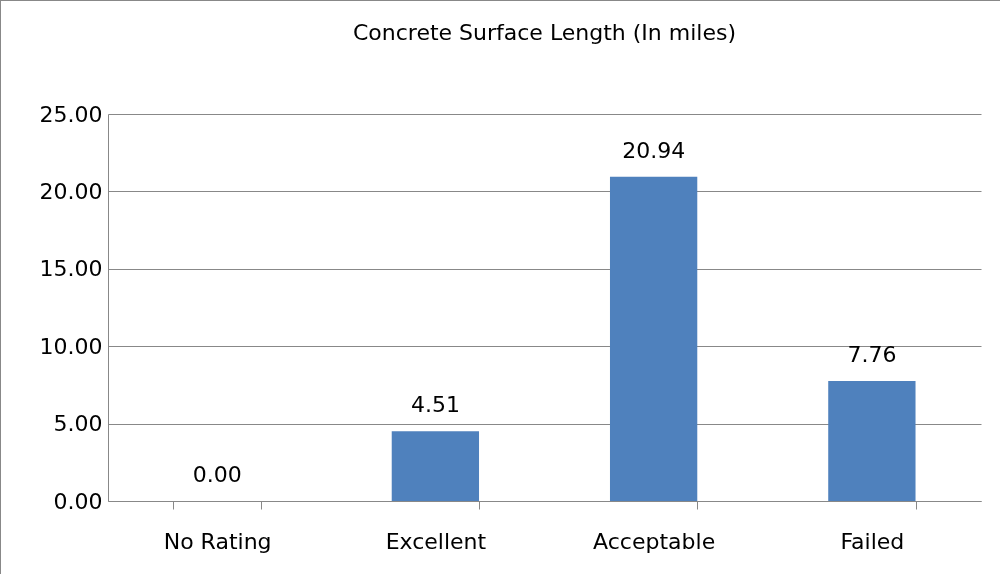 The width and height of the screenshot is (1004, 578). What do you see at coordinates (872, 354) in the screenshot?
I see `data-label: 7.76` at bounding box center [872, 354].